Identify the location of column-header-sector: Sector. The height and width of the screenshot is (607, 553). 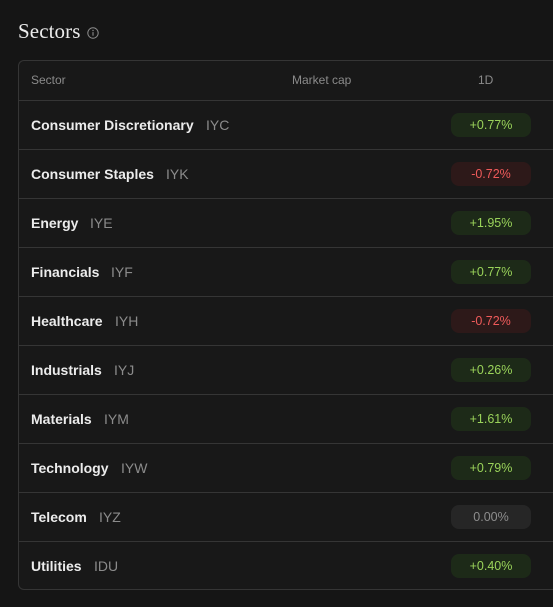
(48, 80).